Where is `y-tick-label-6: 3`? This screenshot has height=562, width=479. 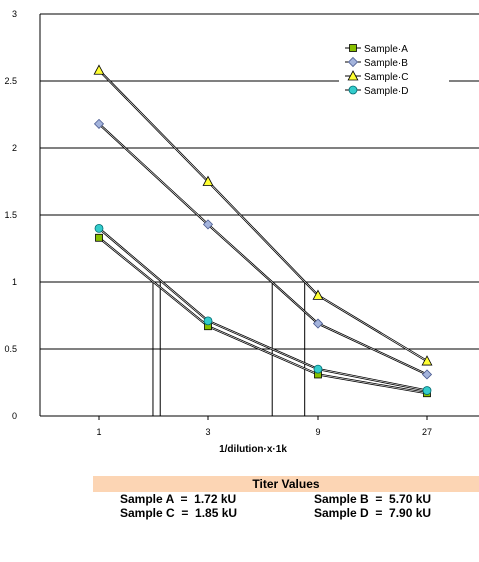 y-tick-label-6: 3 is located at coordinates (14, 14).